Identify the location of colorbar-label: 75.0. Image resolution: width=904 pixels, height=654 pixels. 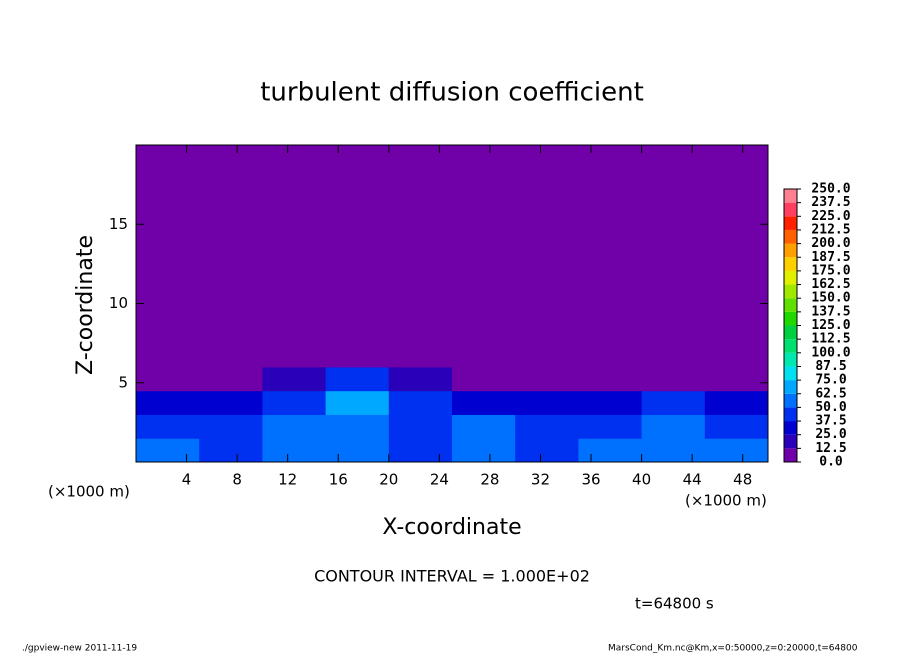
(830, 380).